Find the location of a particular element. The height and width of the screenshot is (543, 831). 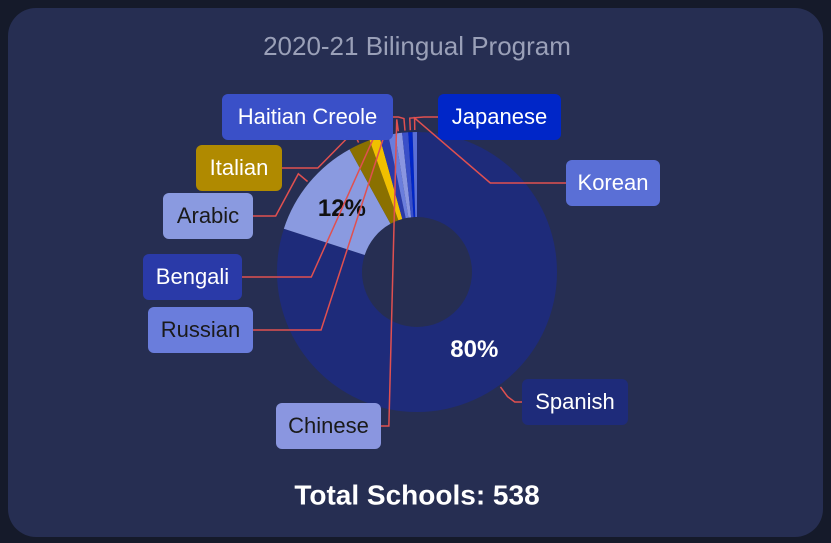

category-label: Korean is located at coordinates (613, 182).